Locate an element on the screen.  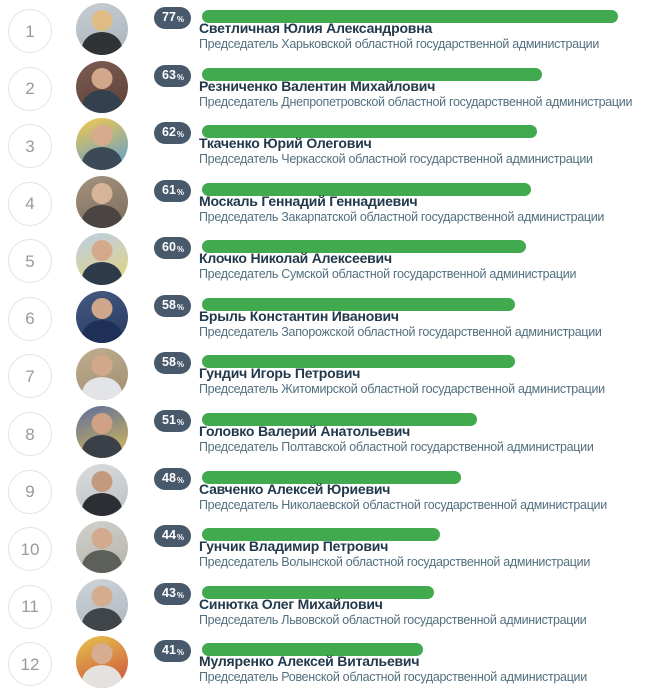
rank-circle: 7 is located at coordinates (30, 376).